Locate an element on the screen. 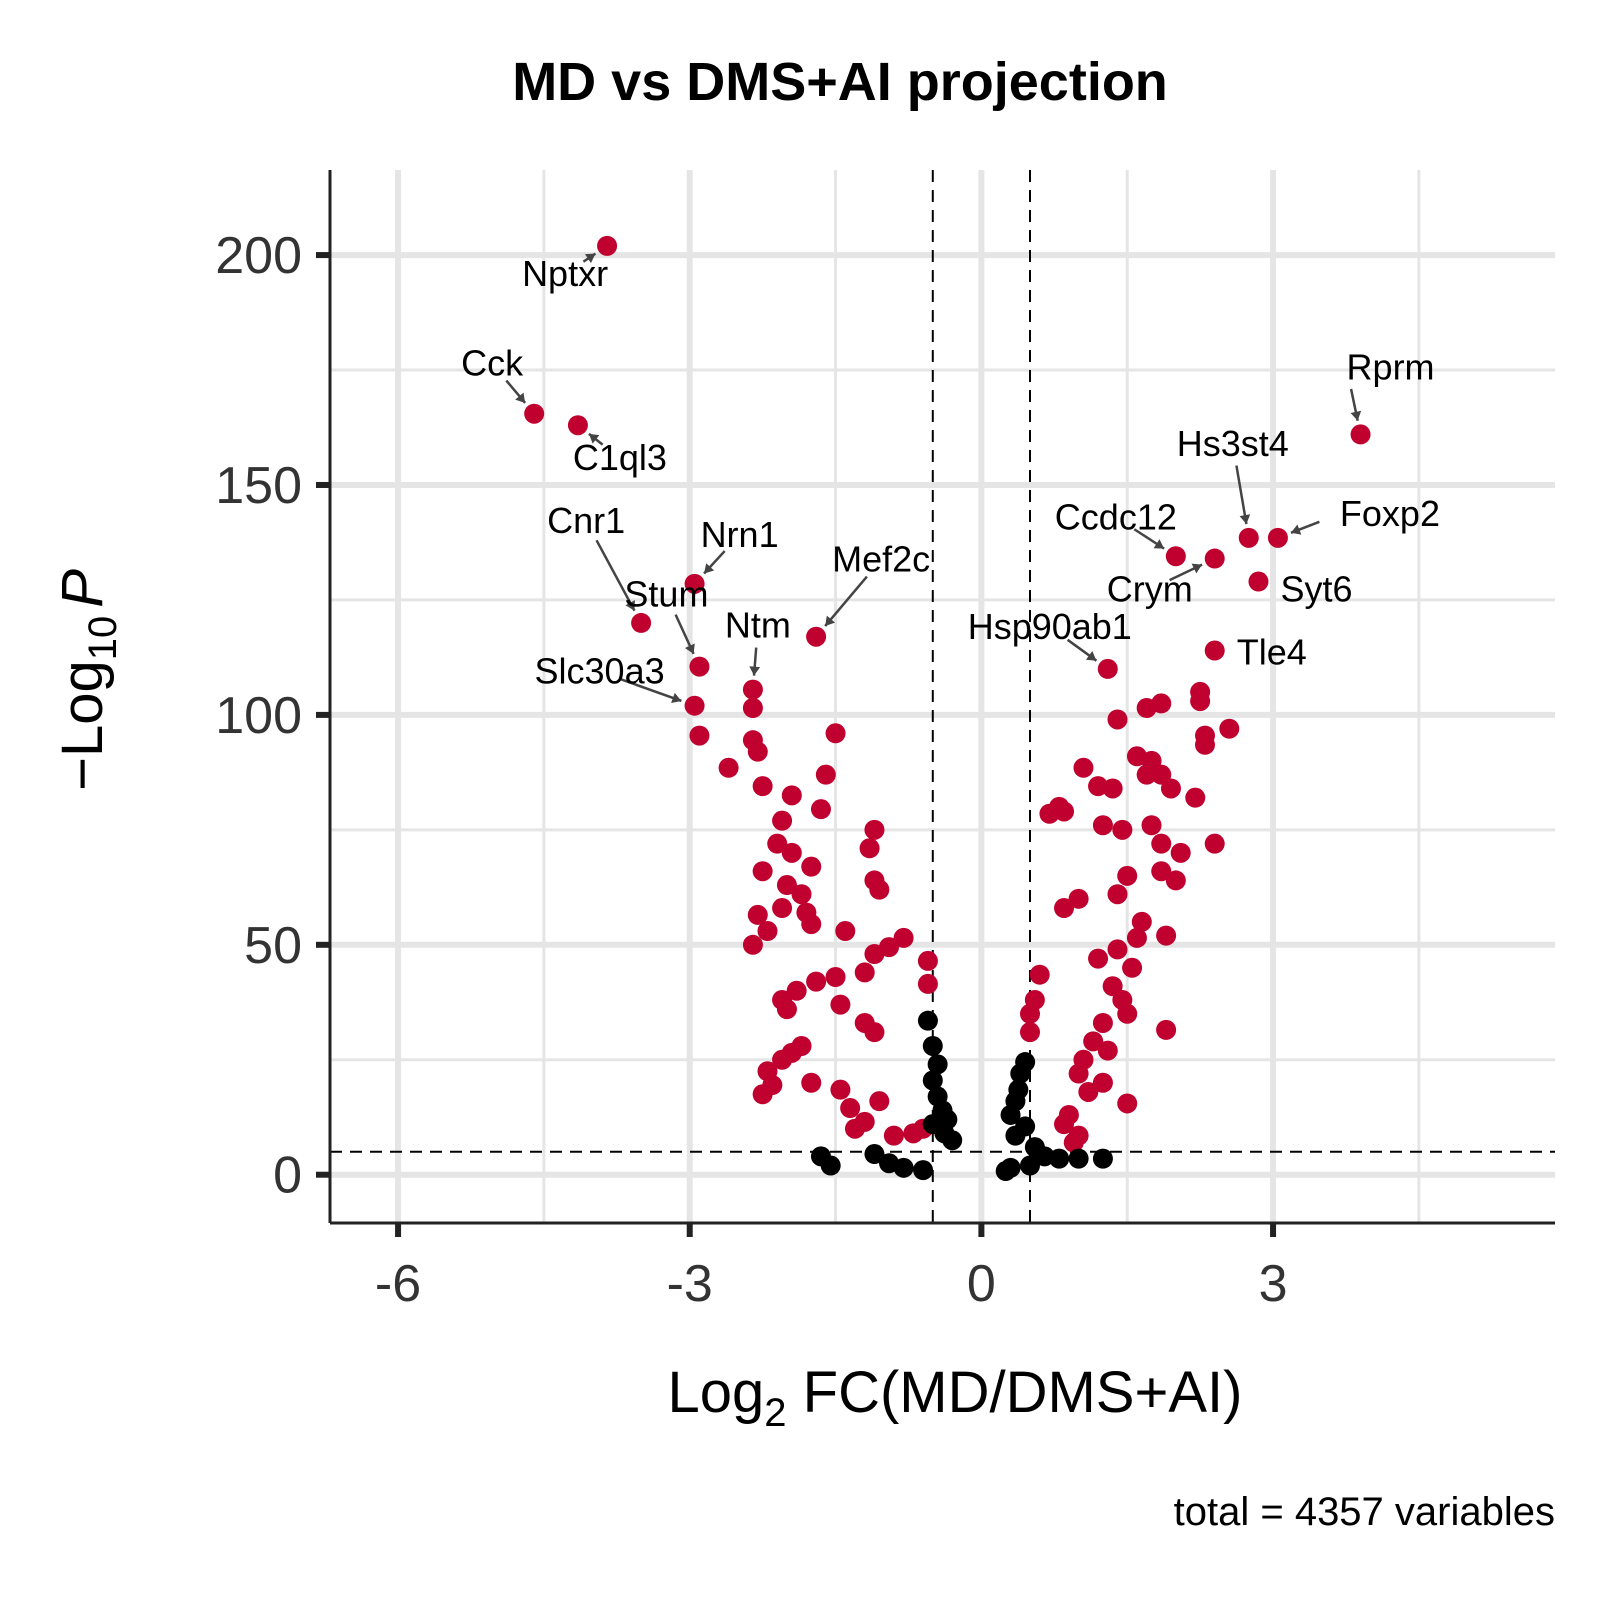 The height and width of the screenshot is (1600, 1600). x-tick-label: 3 is located at coordinates (1273, 1284).